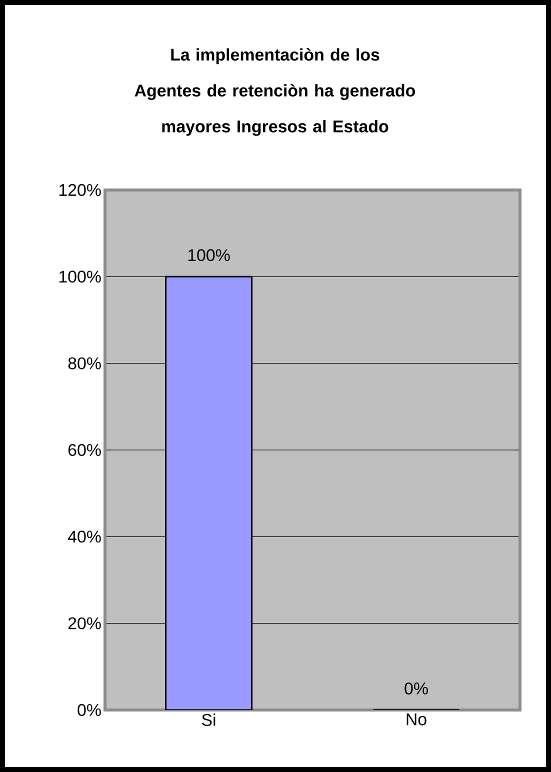  What do you see at coordinates (84, 363) in the screenshot?
I see `y-tick-label: 80%` at bounding box center [84, 363].